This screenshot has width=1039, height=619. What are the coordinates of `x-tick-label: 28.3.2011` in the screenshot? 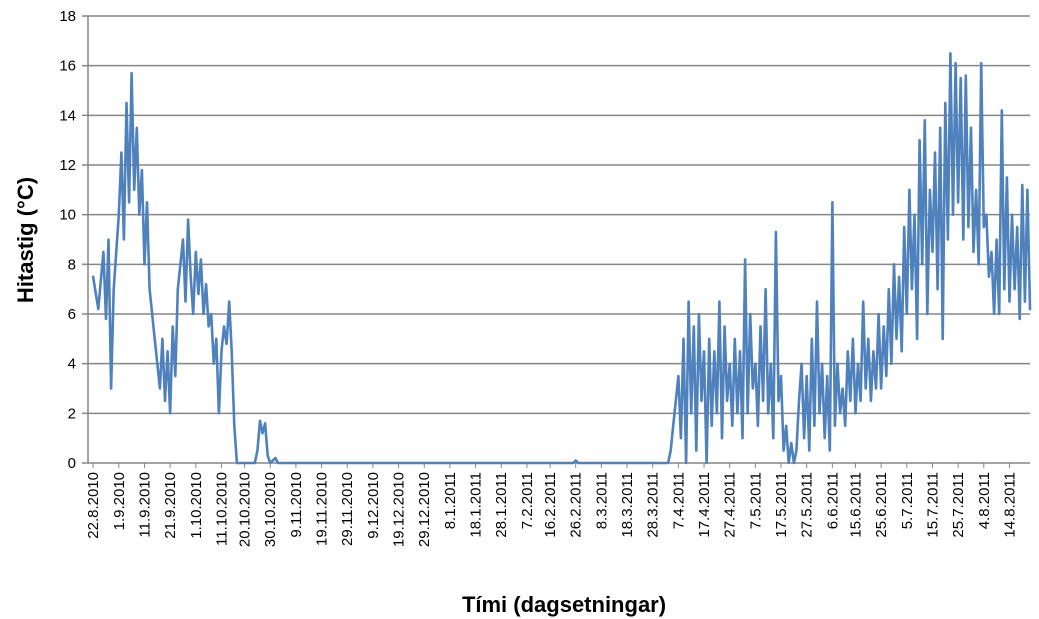 It's located at (653, 505).